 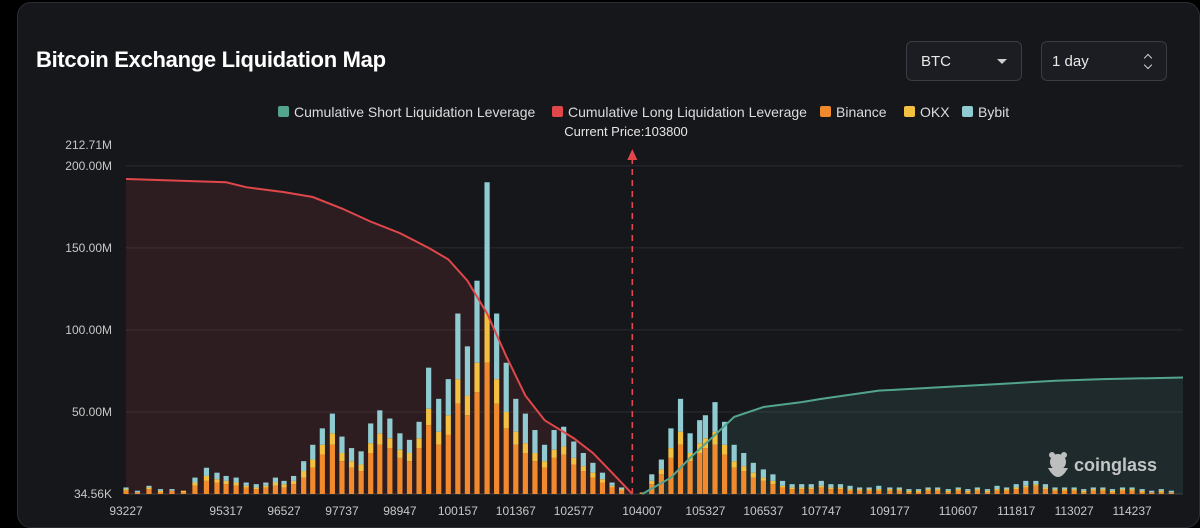 What do you see at coordinates (1132, 511) in the screenshot?
I see `x-tick-label: 114237` at bounding box center [1132, 511].